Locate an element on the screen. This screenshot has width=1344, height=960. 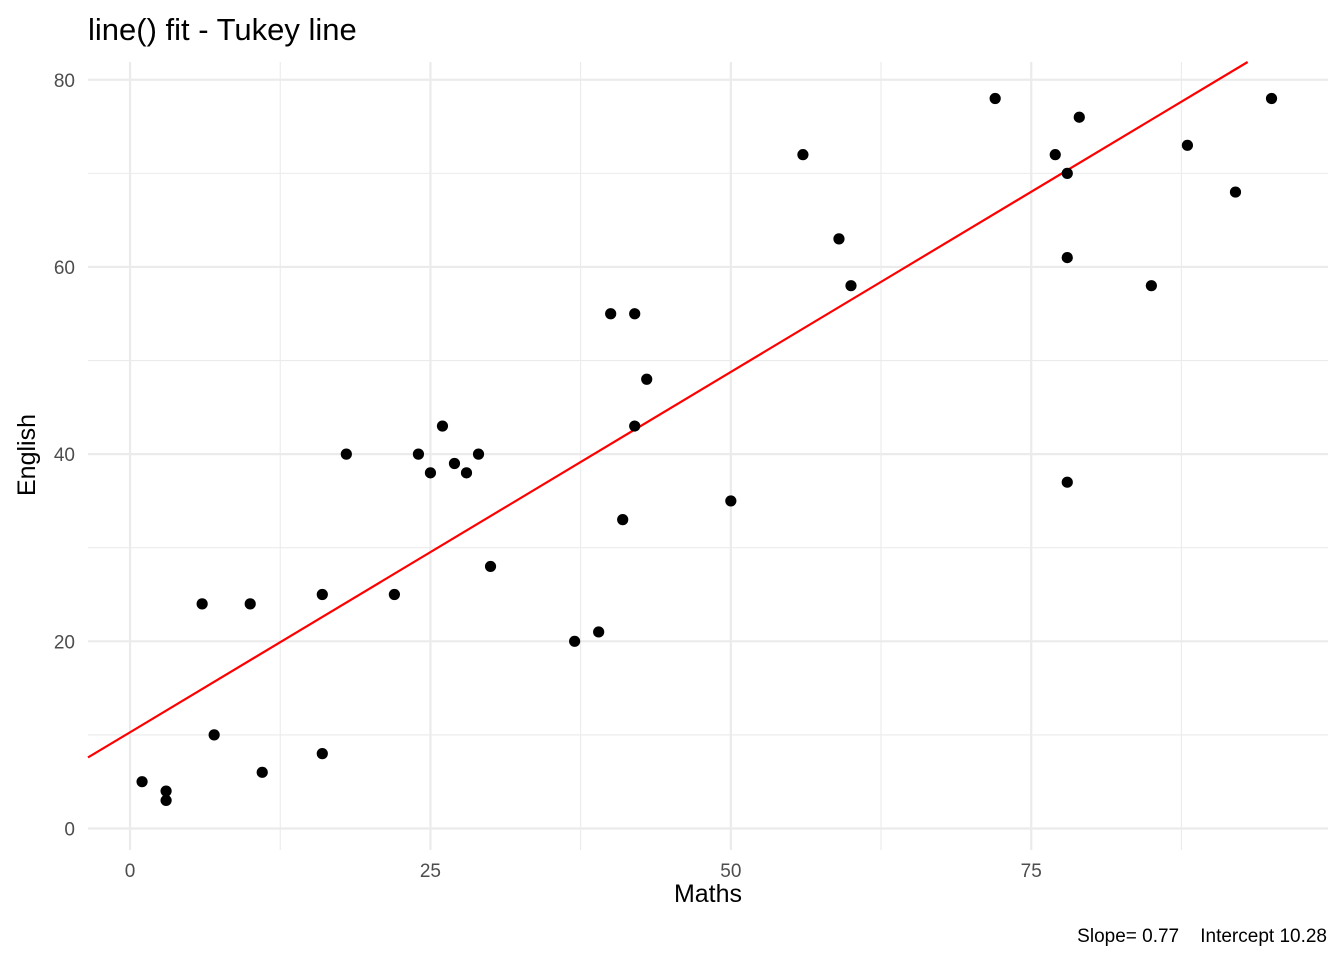
y-tick-labels: 0 20 40 60 80 is located at coordinates (64, 456).